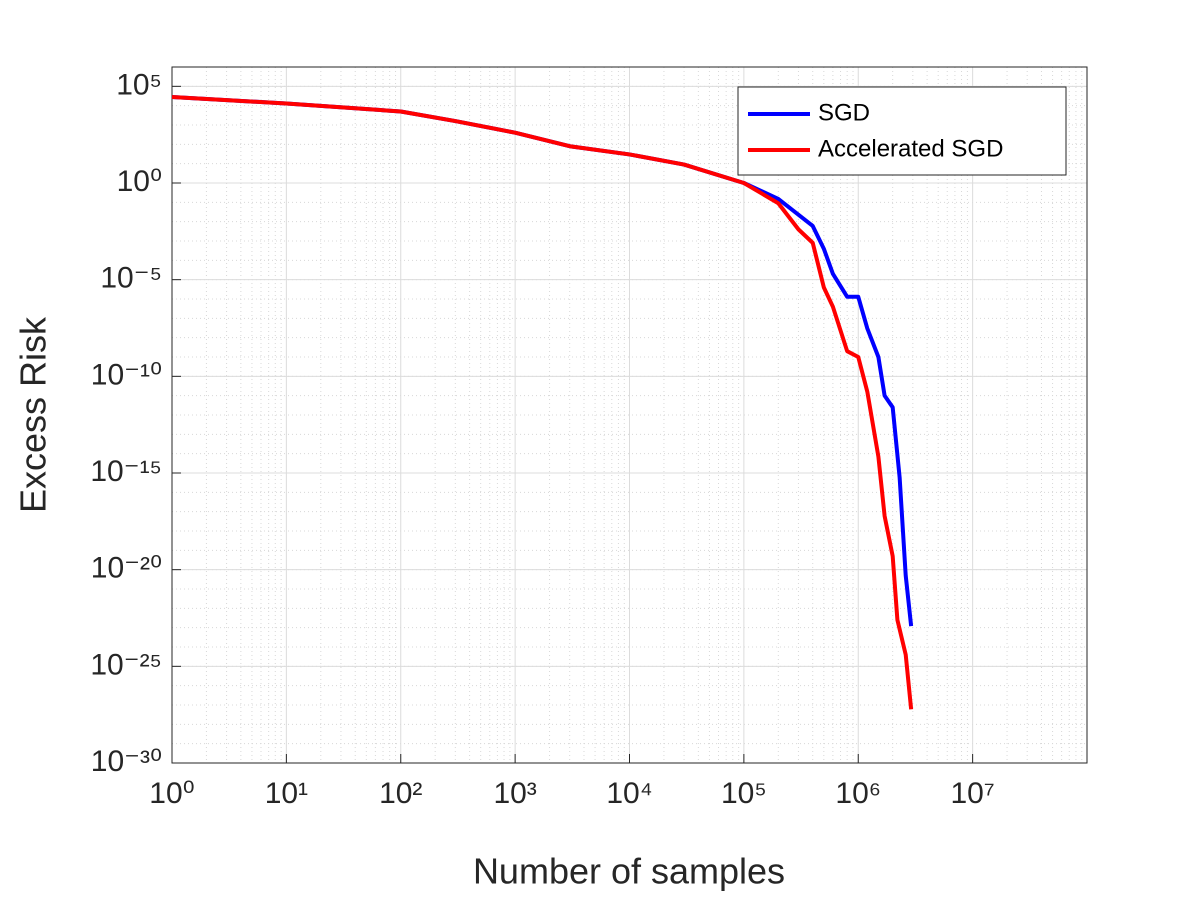 This screenshot has height=900, width=1200. What do you see at coordinates (139, 181) in the screenshot?
I see `y-tick-label: 10⁰` at bounding box center [139, 181].